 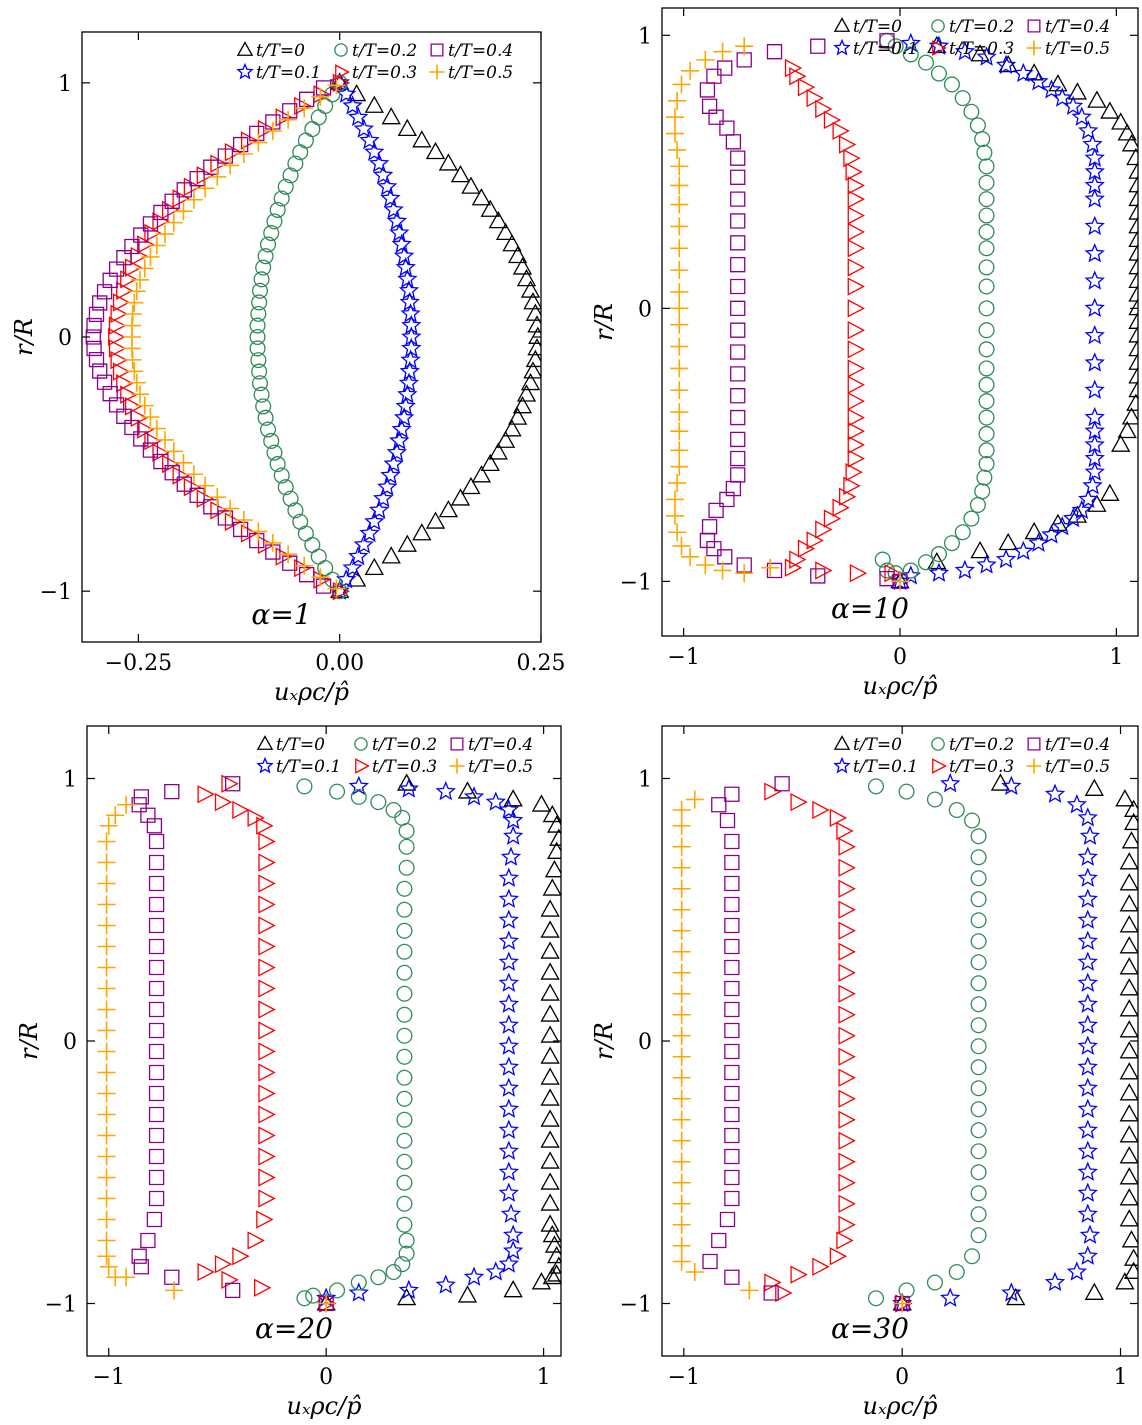 I want to click on series-triangle-right, so click(x=843, y=320).